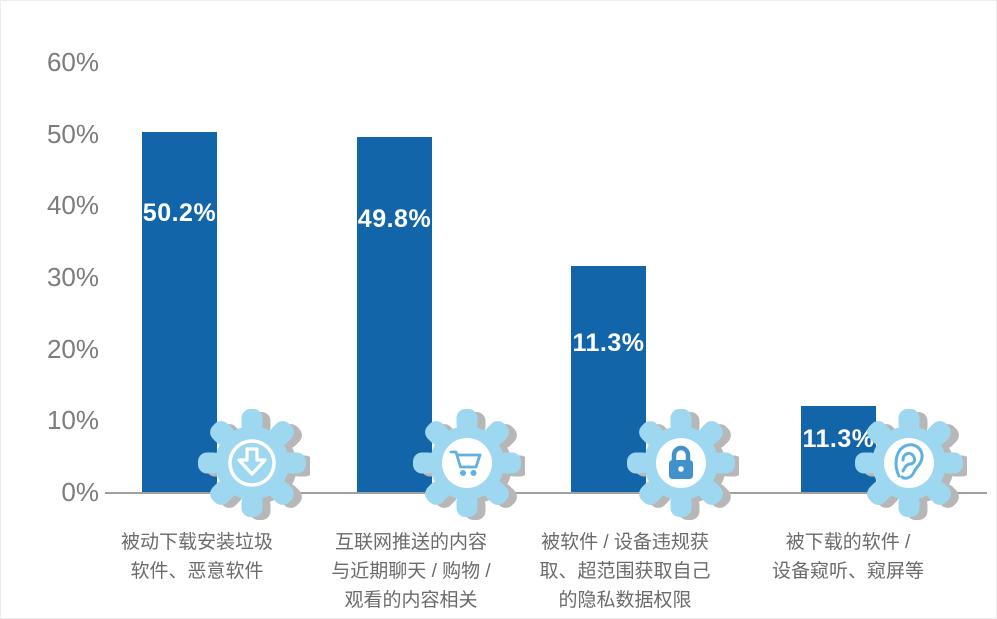 The height and width of the screenshot is (619, 997). What do you see at coordinates (394, 314) in the screenshot?
I see `bar-2: 49.8%` at bounding box center [394, 314].